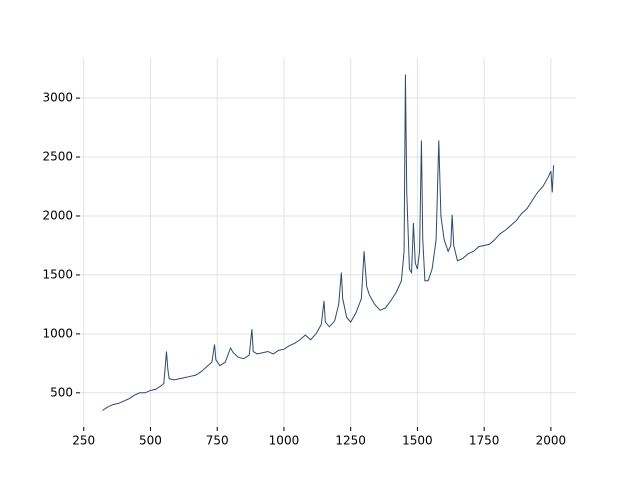 This screenshot has width=640, height=484. I want to click on x-tick-label: 1000, so click(284, 441).